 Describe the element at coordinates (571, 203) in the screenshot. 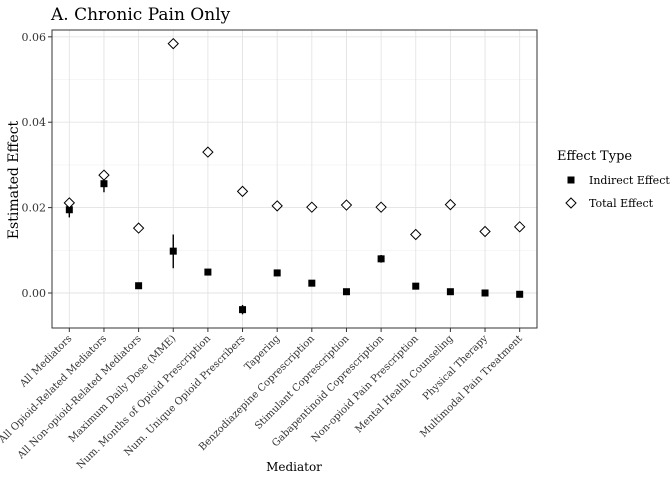

I see `legend-key-diamond` at that location.